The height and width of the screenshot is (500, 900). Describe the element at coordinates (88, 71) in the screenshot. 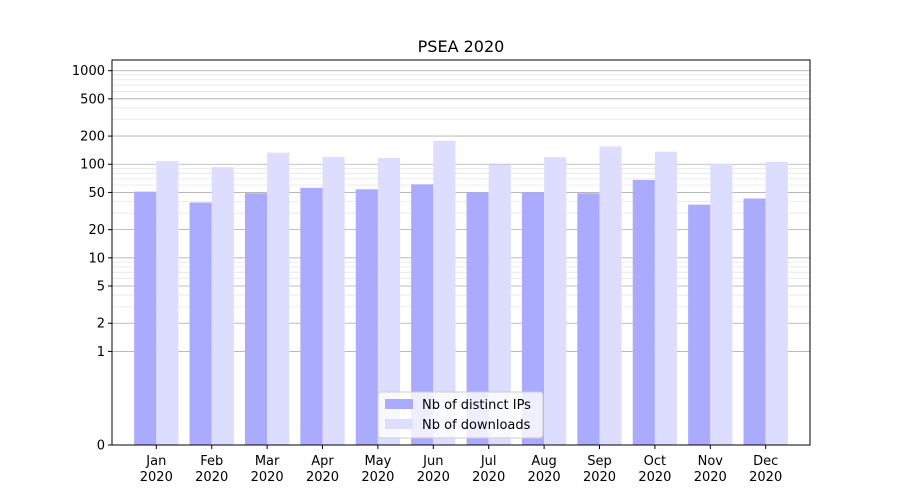

I see `y-tick-label-10: 1000` at that location.